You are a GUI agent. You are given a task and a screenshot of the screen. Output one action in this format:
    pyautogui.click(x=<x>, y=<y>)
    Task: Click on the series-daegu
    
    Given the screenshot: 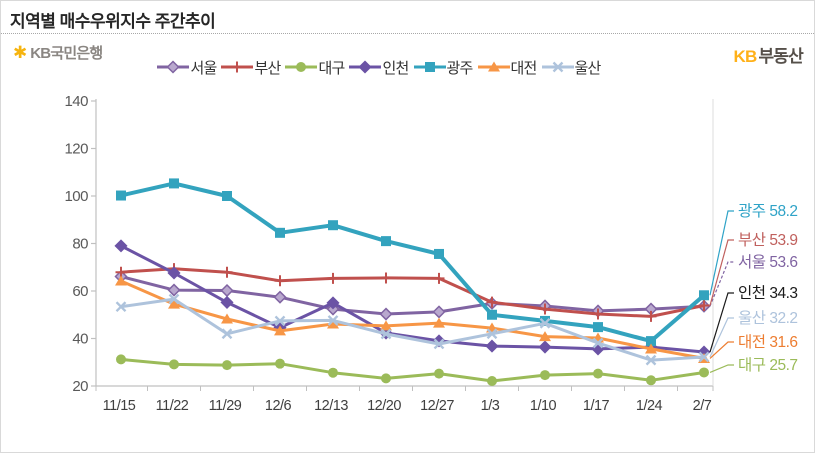 What is the action you would take?
    pyautogui.click(x=412, y=370)
    